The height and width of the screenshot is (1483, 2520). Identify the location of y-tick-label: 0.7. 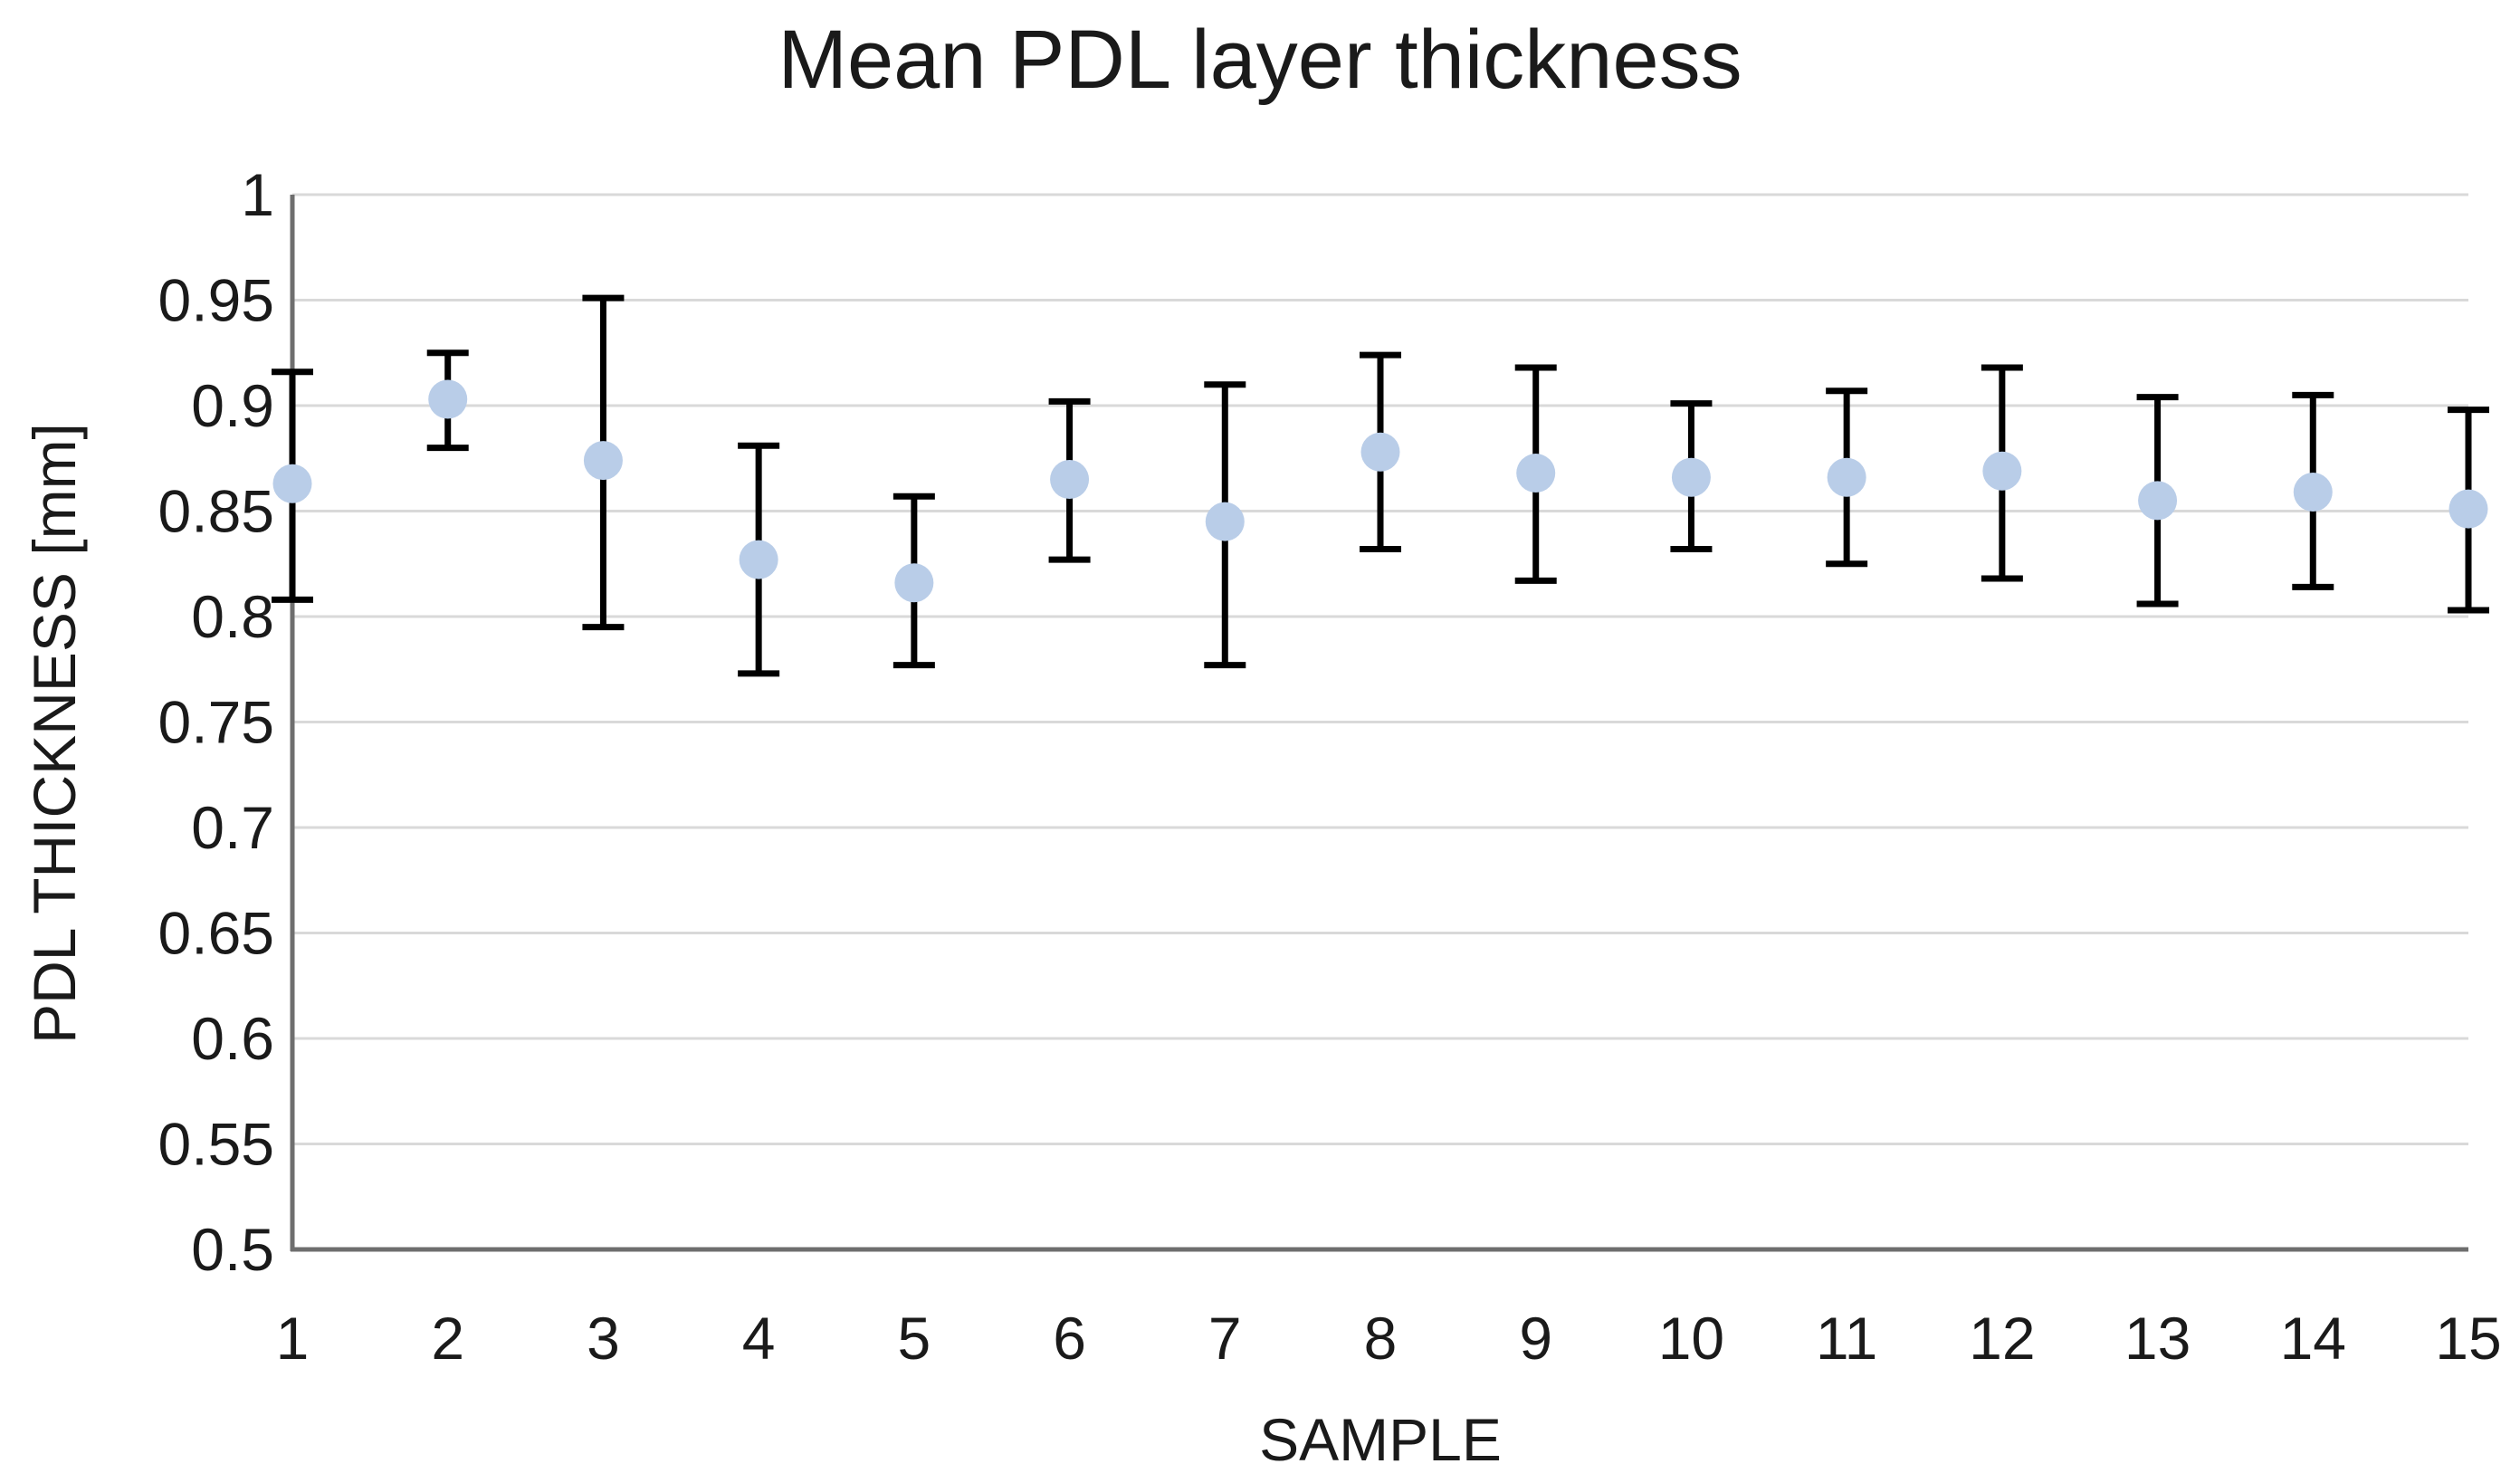
(233, 827).